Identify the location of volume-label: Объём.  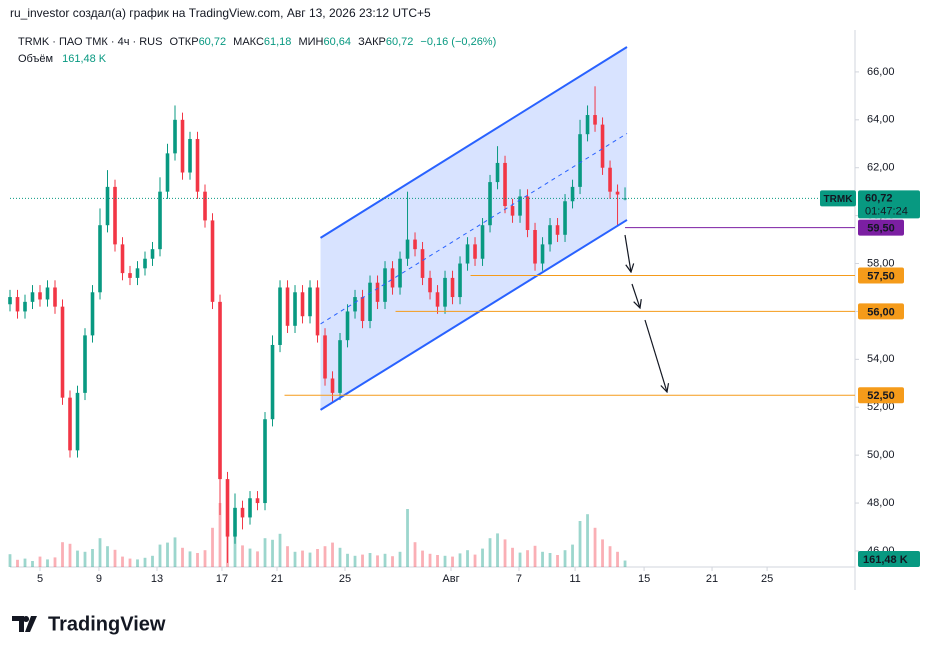
(35, 59).